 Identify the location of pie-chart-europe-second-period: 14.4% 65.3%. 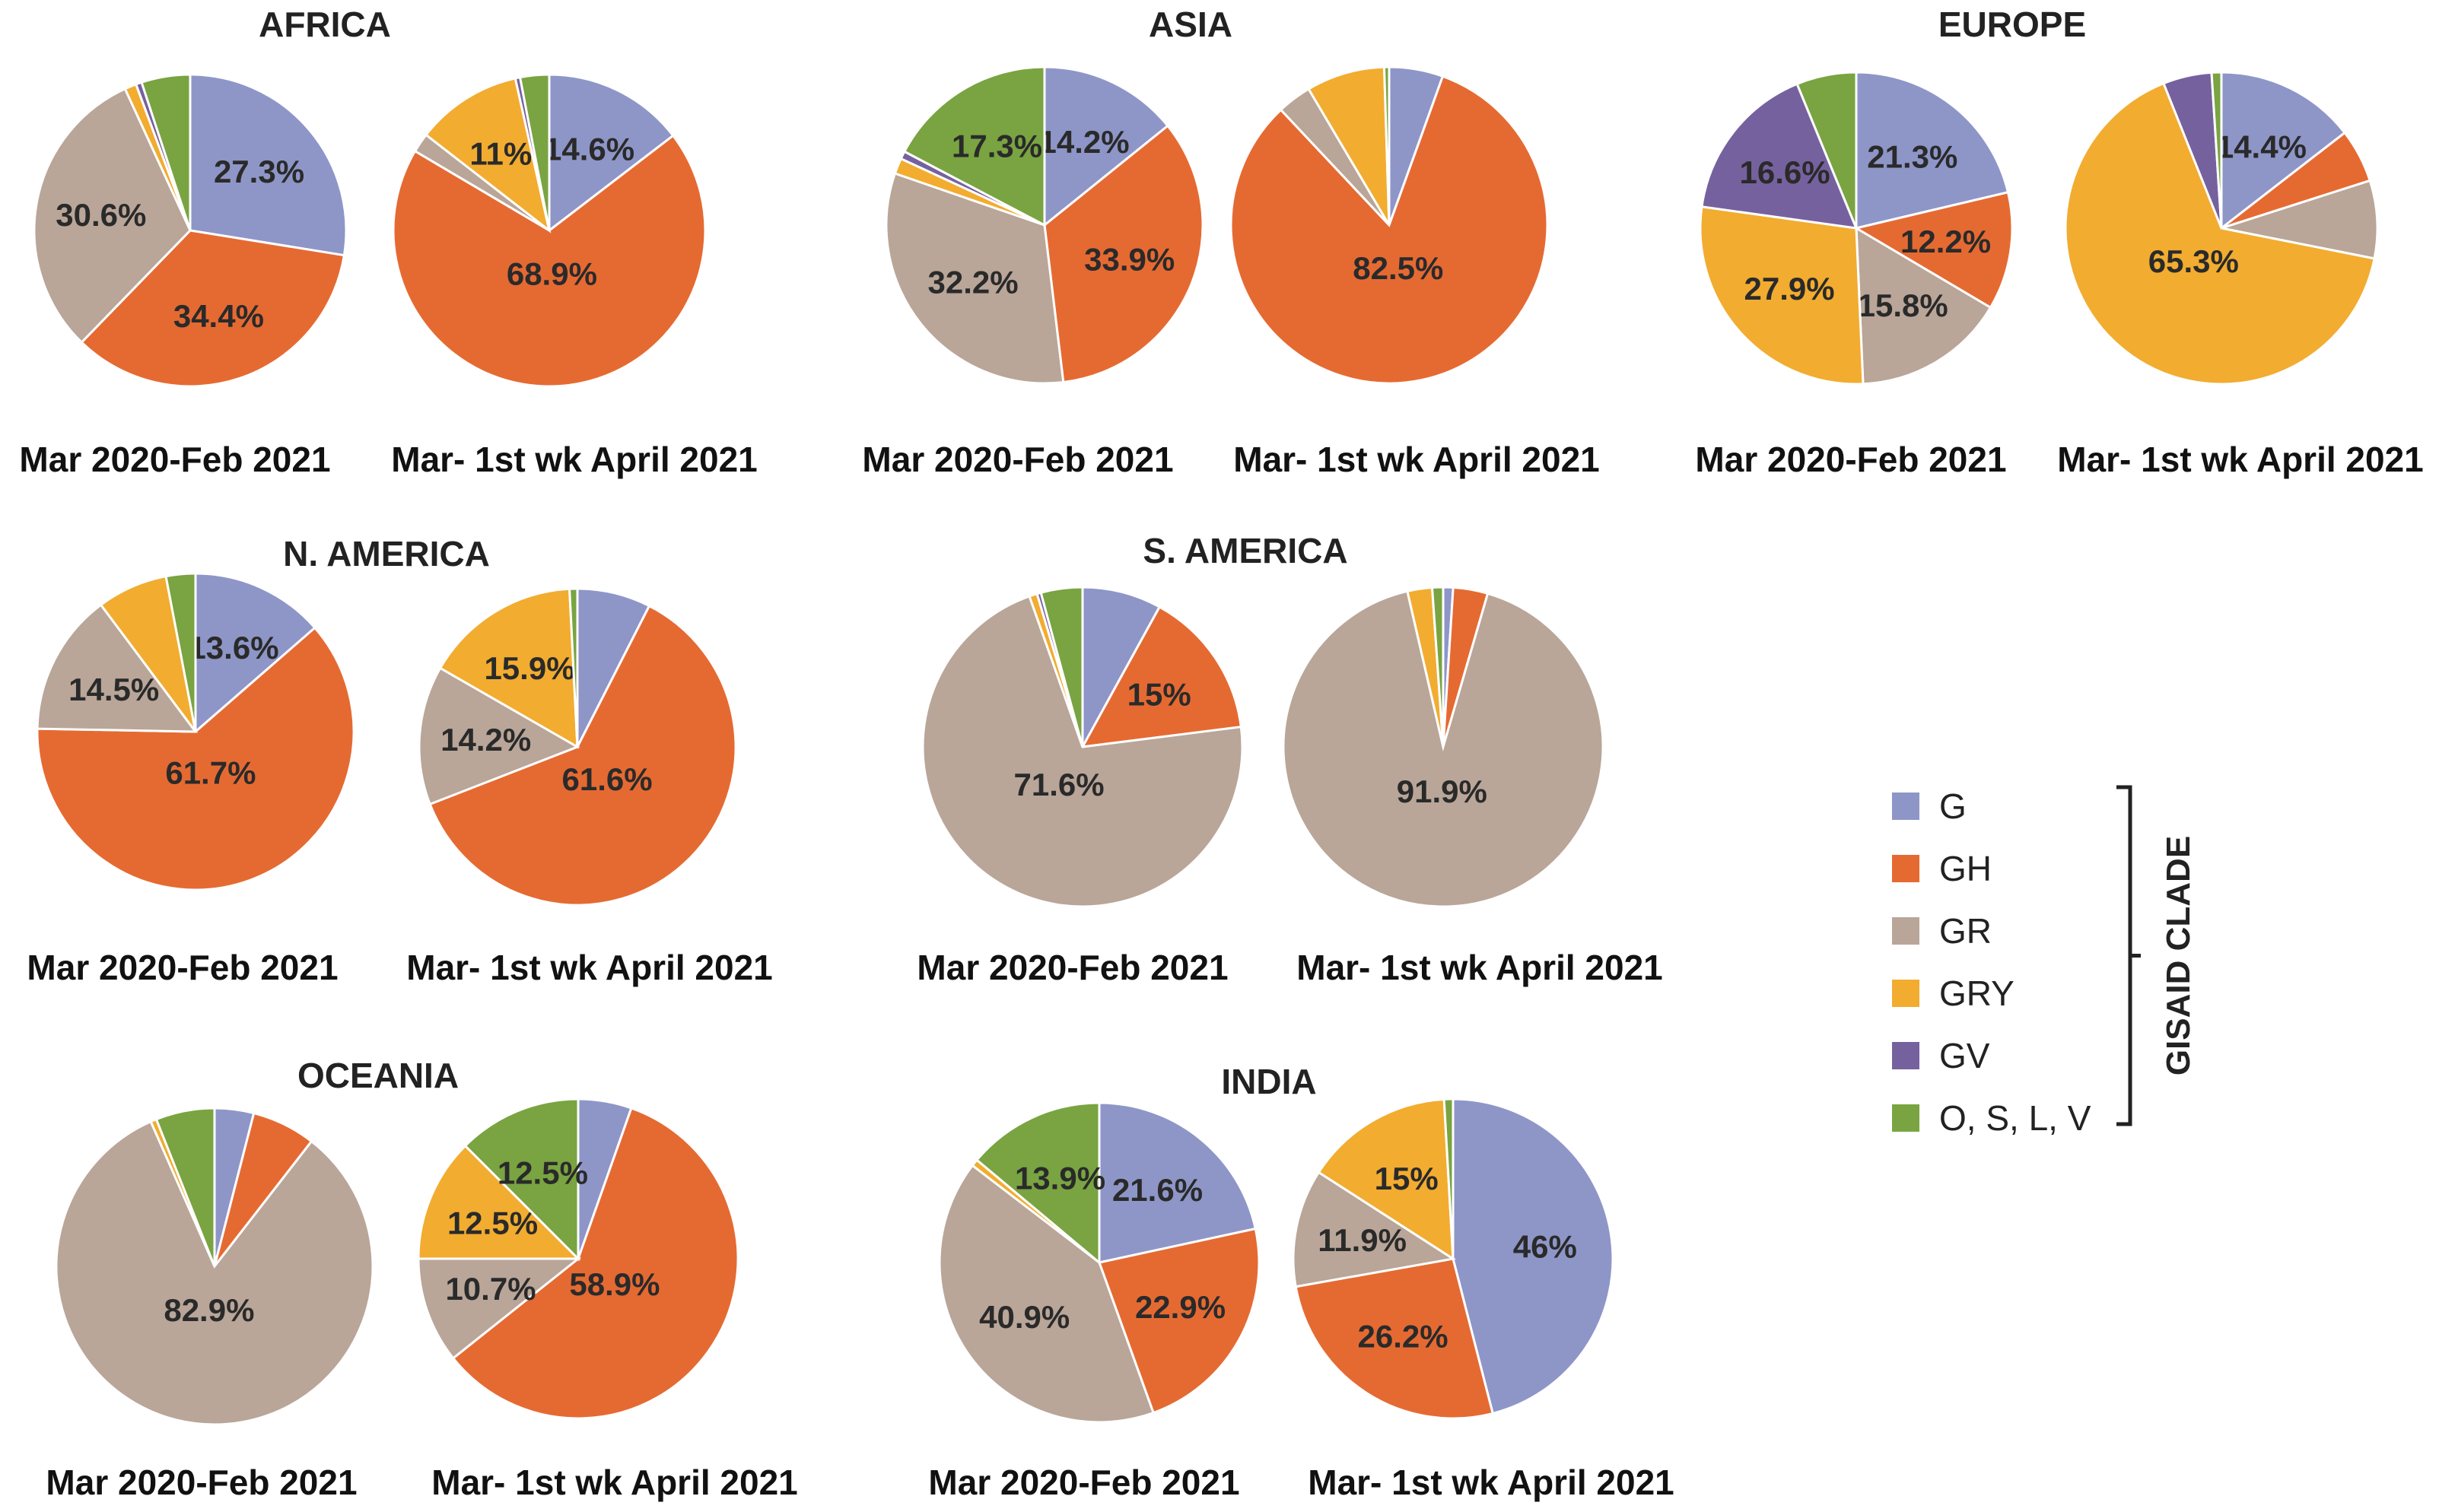
(2221, 229).